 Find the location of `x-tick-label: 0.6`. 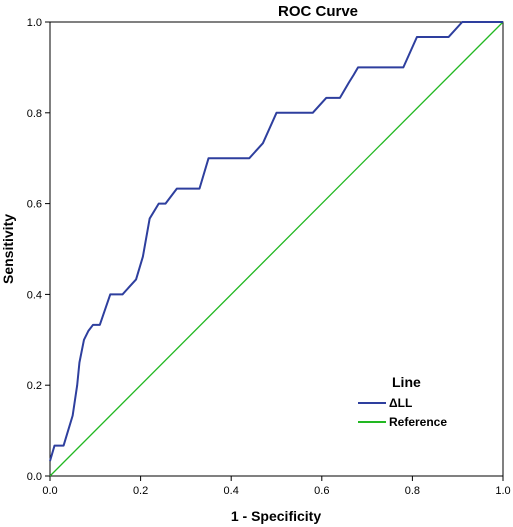

x-tick-label: 0.6 is located at coordinates (321, 491).